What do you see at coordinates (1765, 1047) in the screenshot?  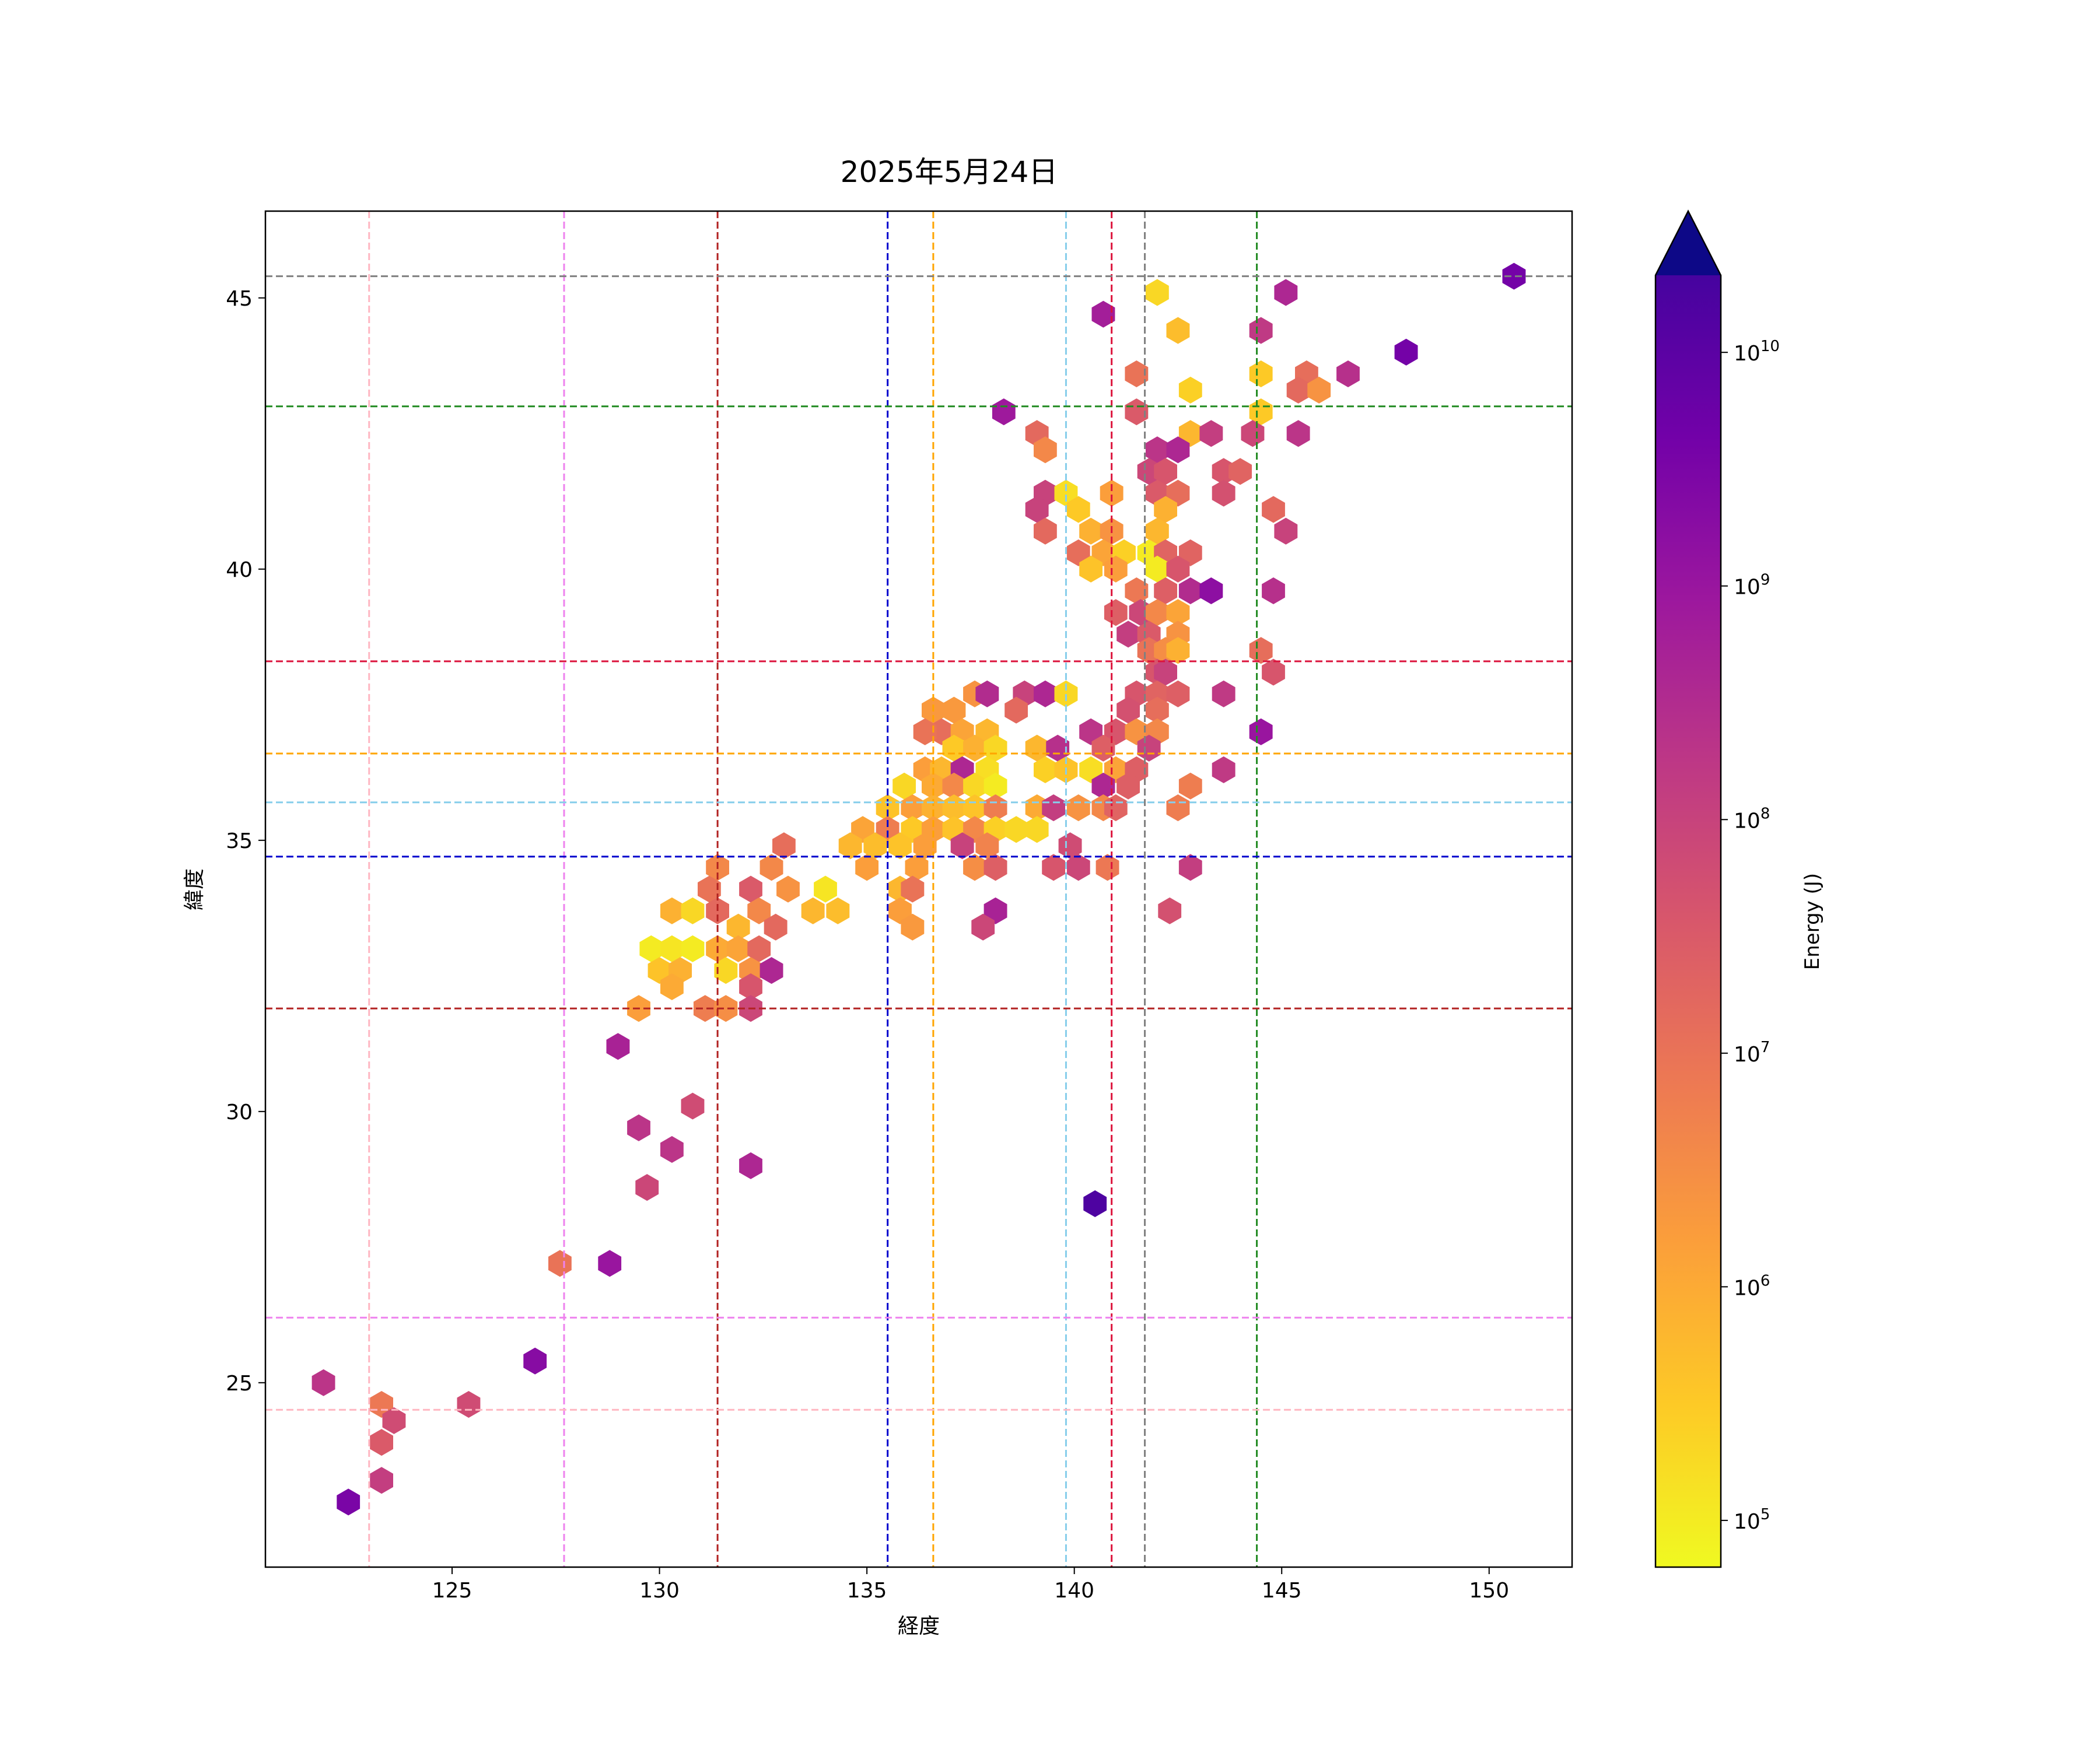 I see `colorbar-tick-exponent: 7` at bounding box center [1765, 1047].